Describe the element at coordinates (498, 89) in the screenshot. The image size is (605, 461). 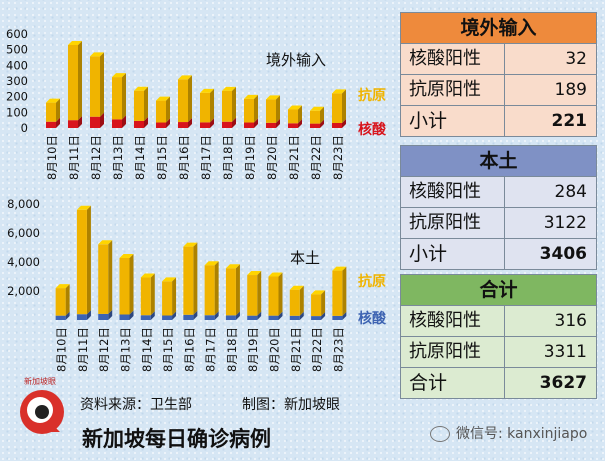
I see `table-row: 抗原阳性 189` at that location.